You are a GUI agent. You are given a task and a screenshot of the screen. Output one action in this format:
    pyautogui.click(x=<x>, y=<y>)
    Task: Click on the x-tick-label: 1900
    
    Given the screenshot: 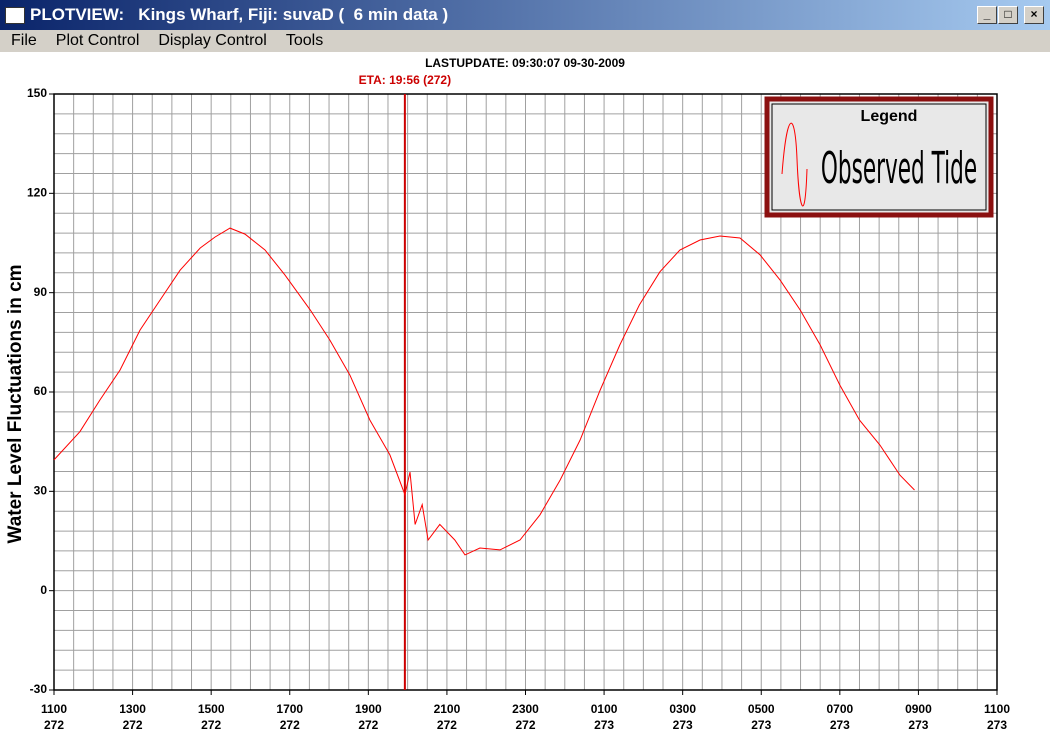 What is the action you would take?
    pyautogui.click(x=368, y=709)
    